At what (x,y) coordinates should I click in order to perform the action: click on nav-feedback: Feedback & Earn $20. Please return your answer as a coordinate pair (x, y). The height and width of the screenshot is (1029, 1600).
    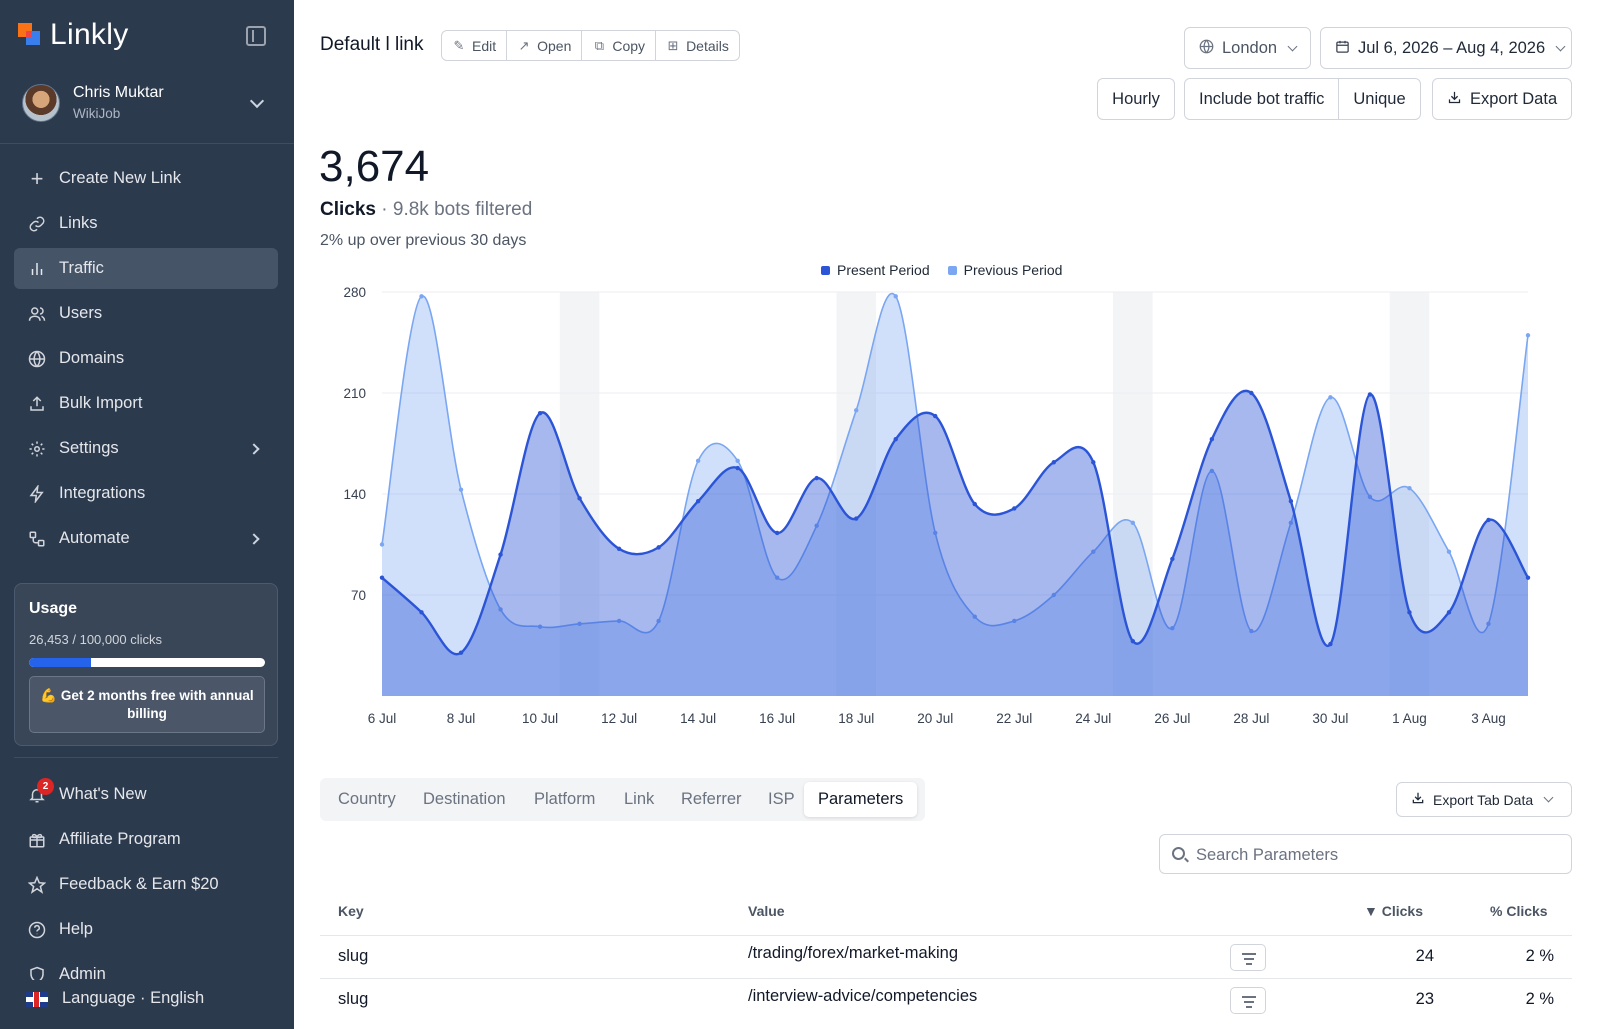
    Looking at the image, I should click on (146, 884).